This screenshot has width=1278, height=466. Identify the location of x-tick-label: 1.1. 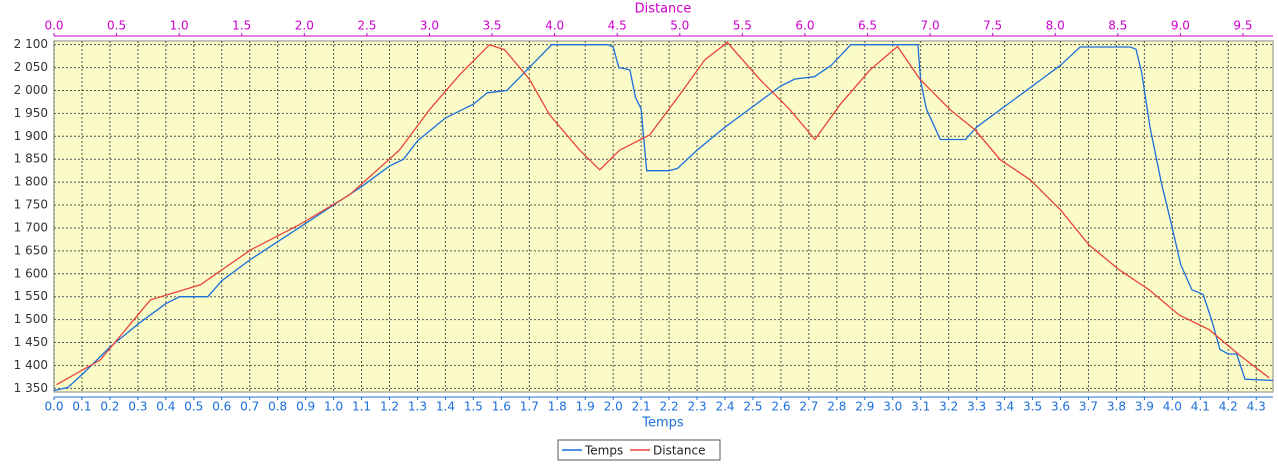
(361, 407).